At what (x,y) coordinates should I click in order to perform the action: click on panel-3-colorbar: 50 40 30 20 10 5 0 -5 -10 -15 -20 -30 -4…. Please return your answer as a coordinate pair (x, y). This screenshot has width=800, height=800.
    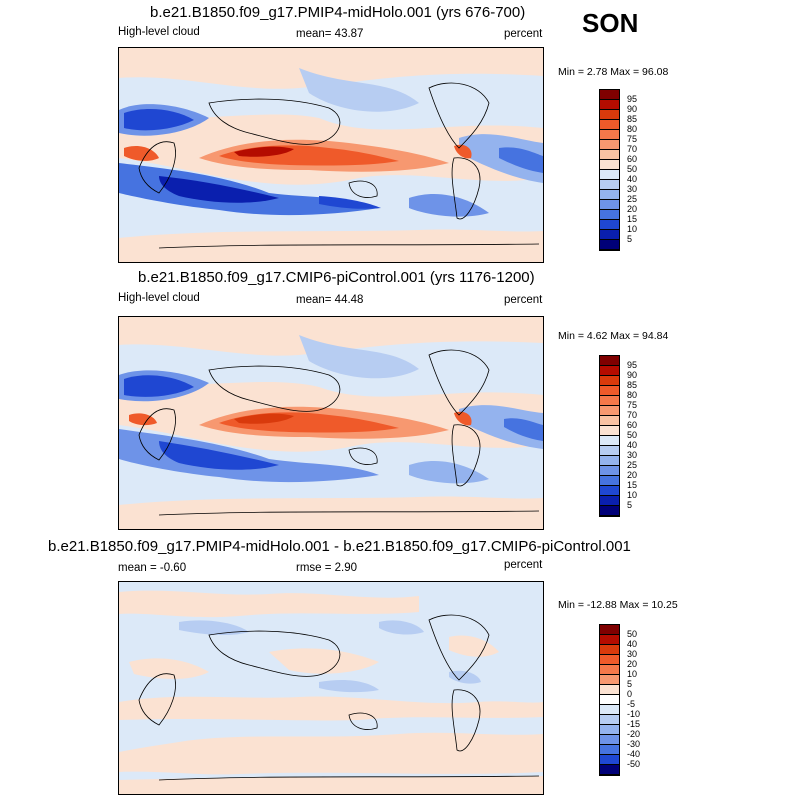
    Looking at the image, I should click on (619, 700).